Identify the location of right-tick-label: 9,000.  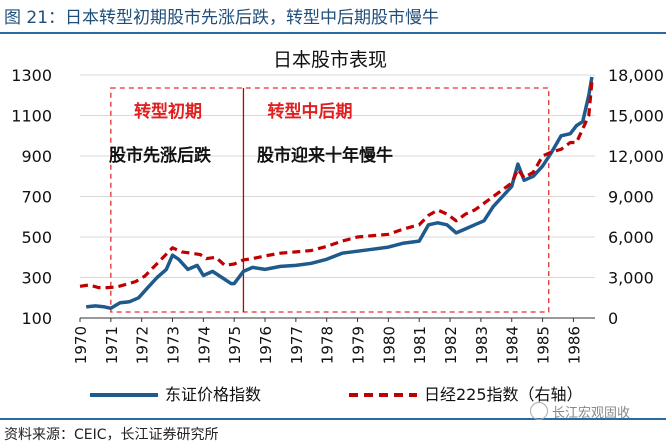
(631, 197).